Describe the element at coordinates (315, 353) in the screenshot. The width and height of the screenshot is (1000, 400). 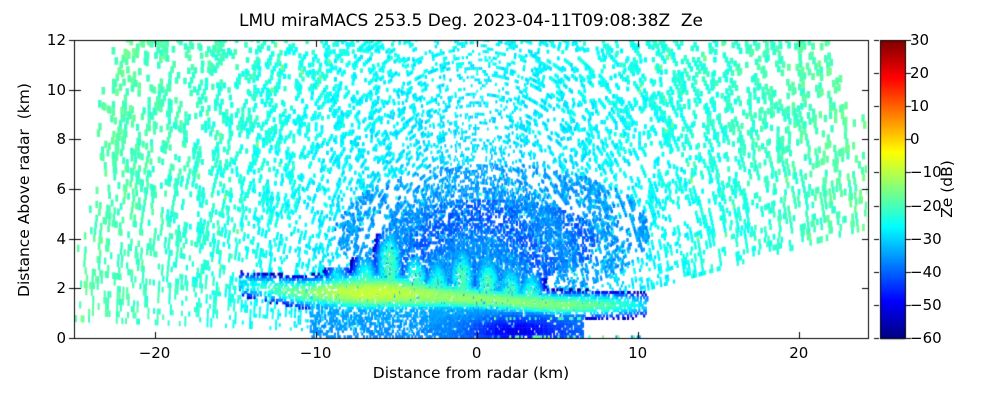
I see `x-tick-label: −10` at that location.